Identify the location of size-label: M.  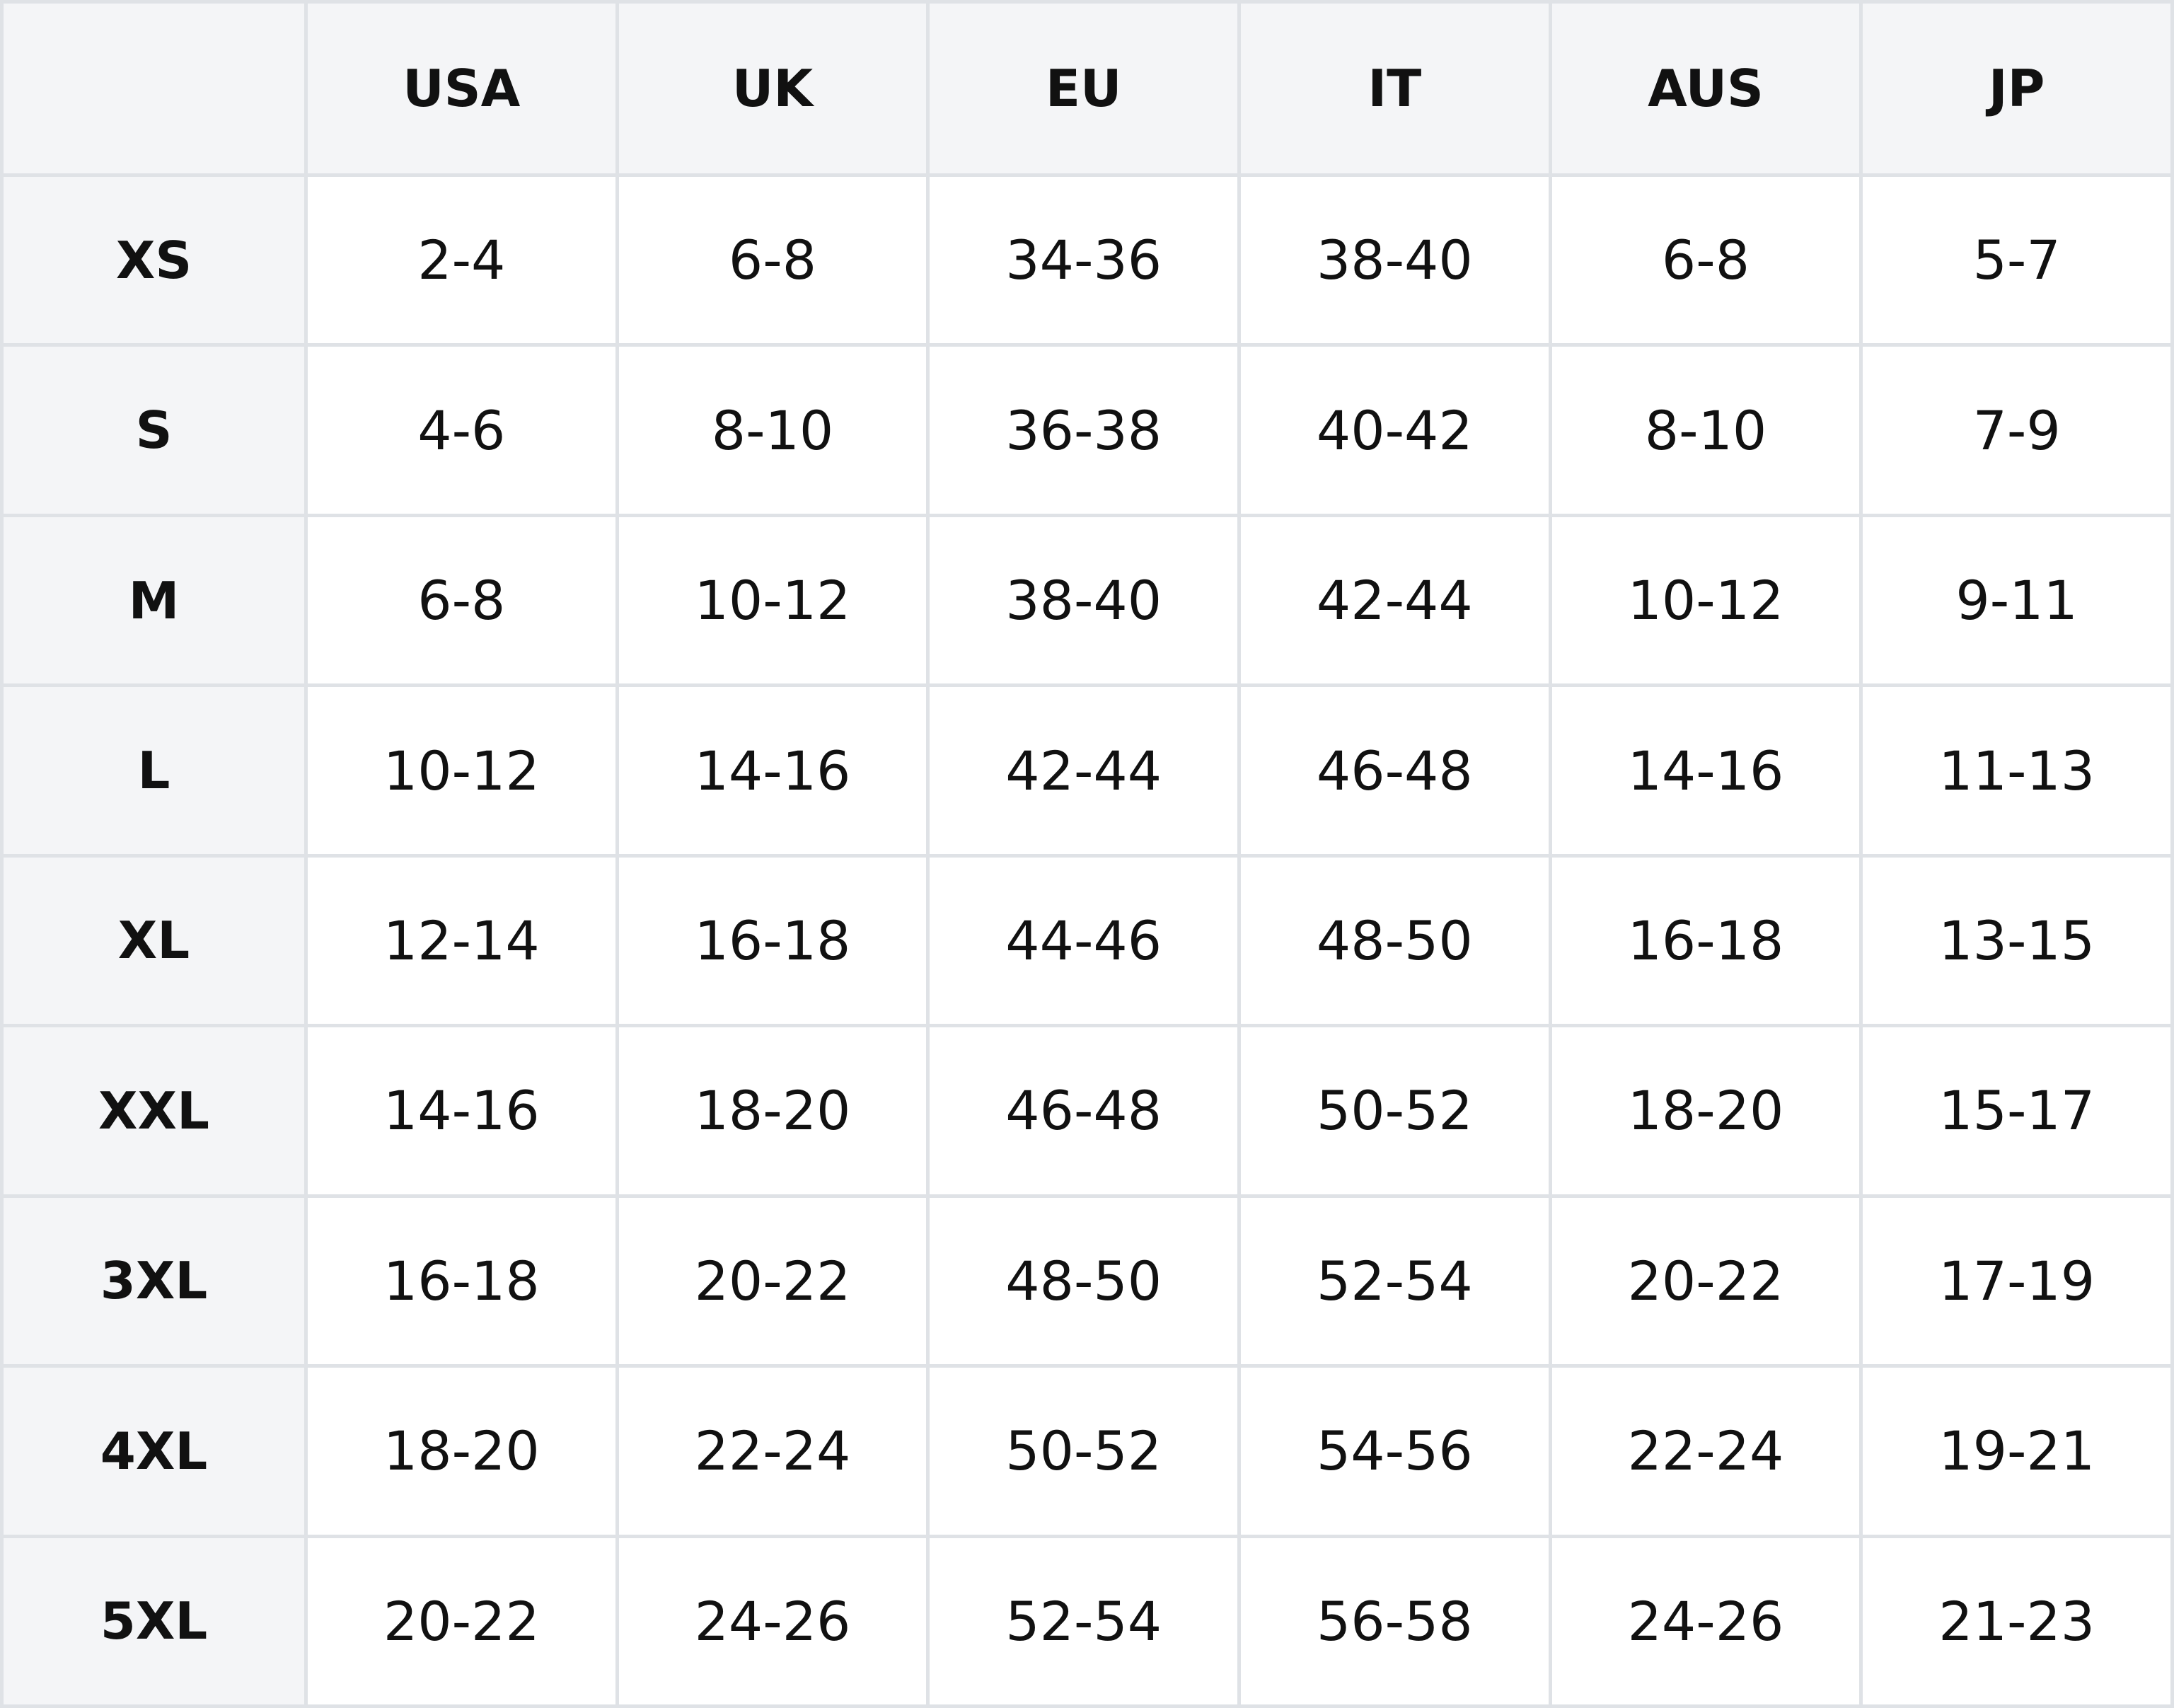
(154, 600).